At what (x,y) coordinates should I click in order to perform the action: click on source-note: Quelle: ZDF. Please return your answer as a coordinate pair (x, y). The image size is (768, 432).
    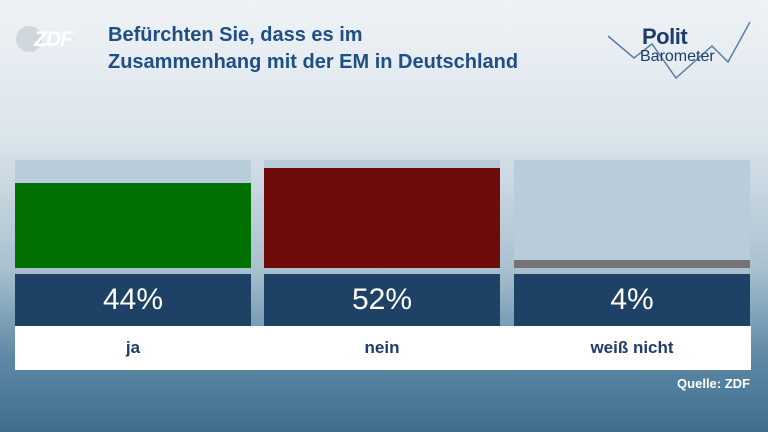
    Looking at the image, I should click on (713, 383).